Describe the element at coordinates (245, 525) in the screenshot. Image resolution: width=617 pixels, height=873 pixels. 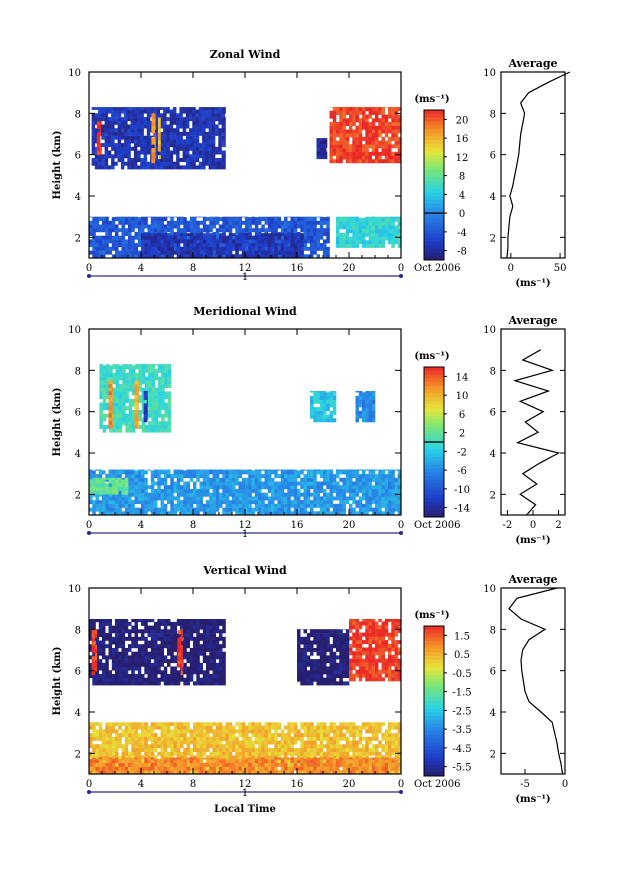
I see `x-tick-label: 12` at that location.